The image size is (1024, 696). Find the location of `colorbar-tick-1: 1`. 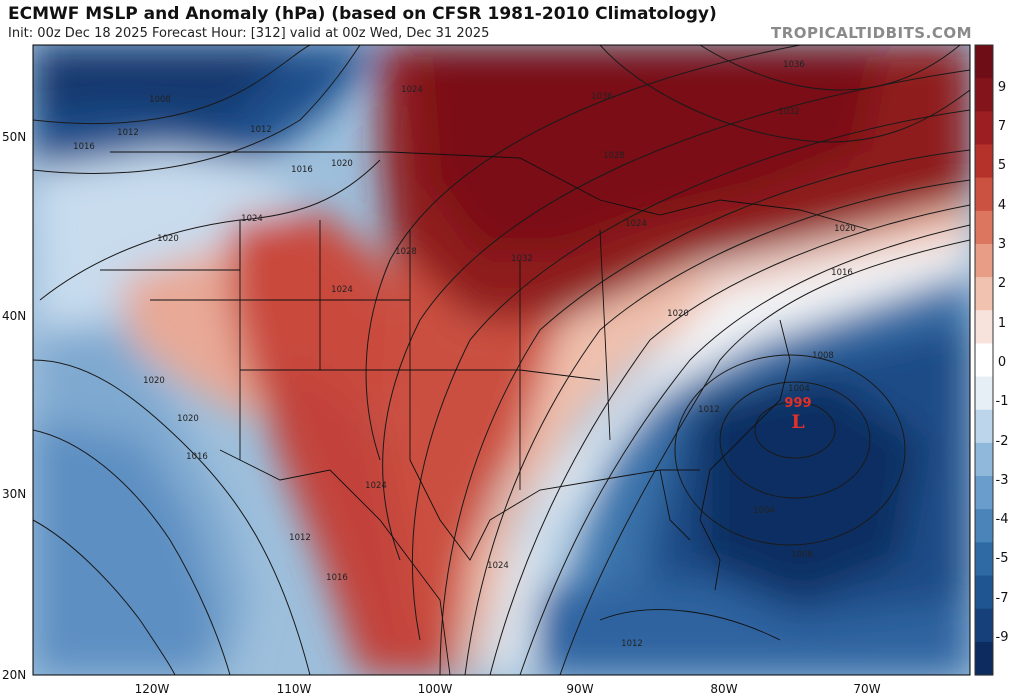

colorbar-tick-1: 1 is located at coordinates (1002, 323).